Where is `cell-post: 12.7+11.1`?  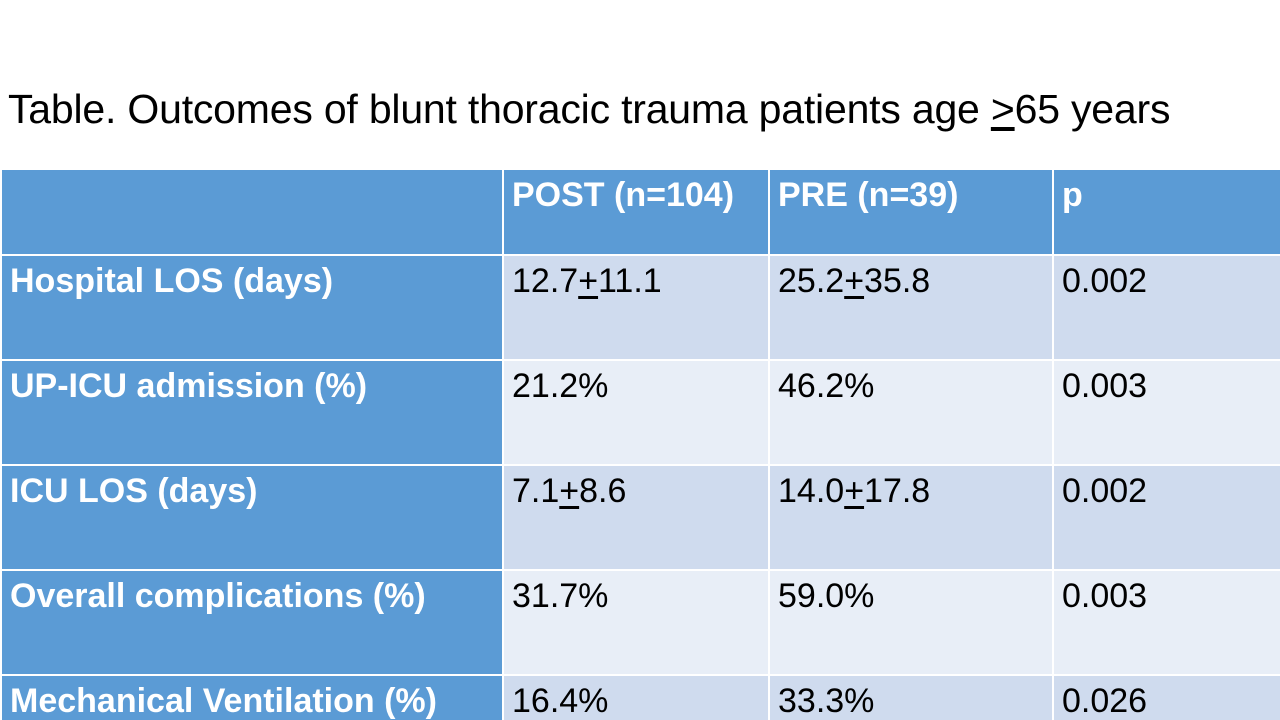
cell-post: 12.7+11.1 is located at coordinates (636, 307).